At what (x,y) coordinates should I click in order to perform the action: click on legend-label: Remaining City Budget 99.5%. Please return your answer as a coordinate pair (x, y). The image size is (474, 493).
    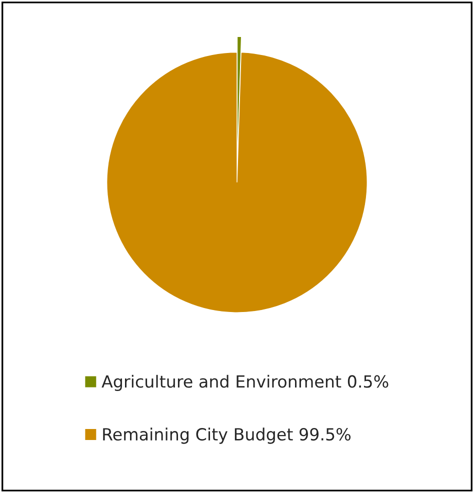
    Looking at the image, I should click on (227, 436).